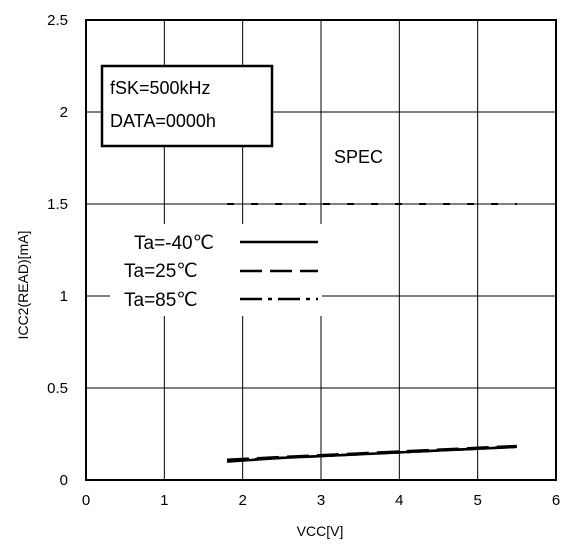 The width and height of the screenshot is (563, 548). What do you see at coordinates (57, 204) in the screenshot?
I see `y-tick-label: 1.5` at bounding box center [57, 204].